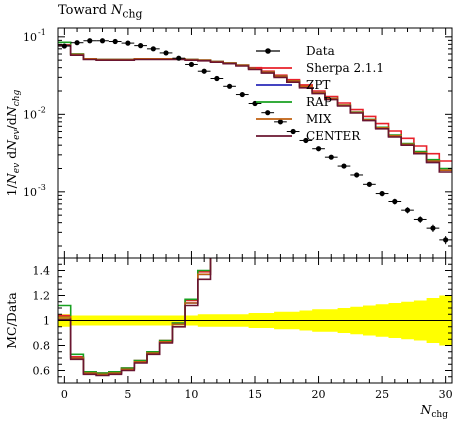 The width and height of the screenshot is (467, 421). Describe the element at coordinates (268, 51) in the screenshot. I see `legend-marker` at that location.